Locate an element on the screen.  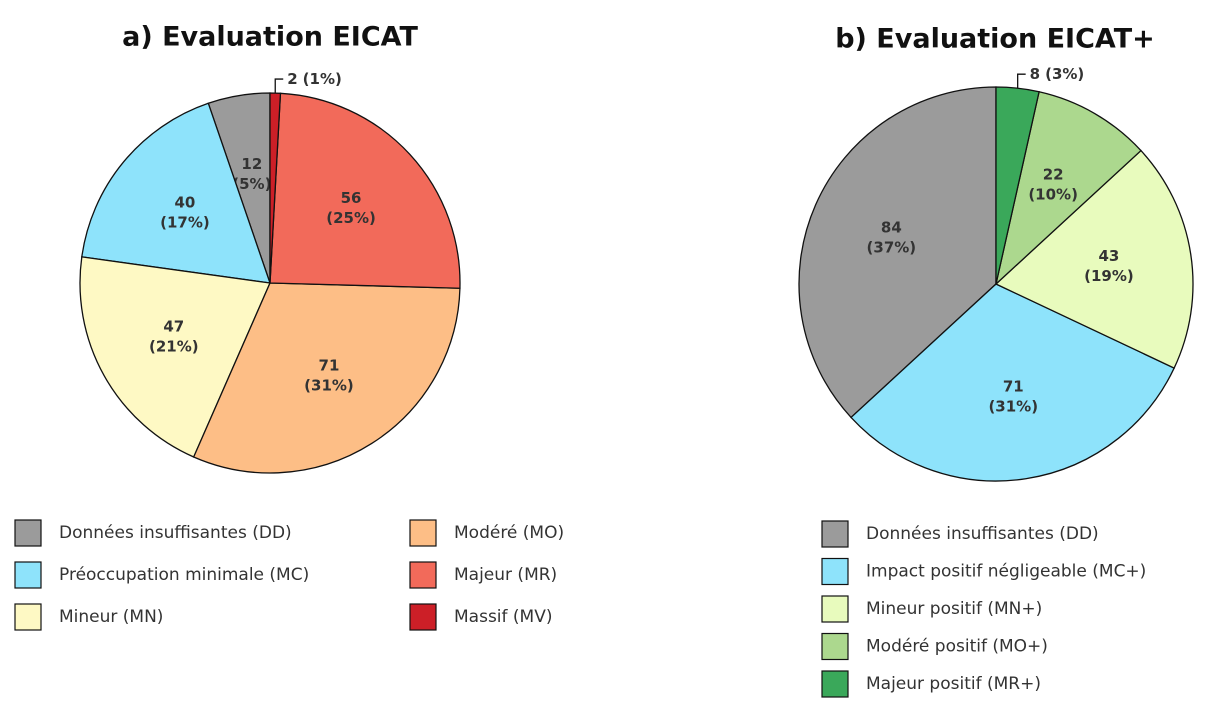
value-label: 22 is located at coordinates (1053, 175).